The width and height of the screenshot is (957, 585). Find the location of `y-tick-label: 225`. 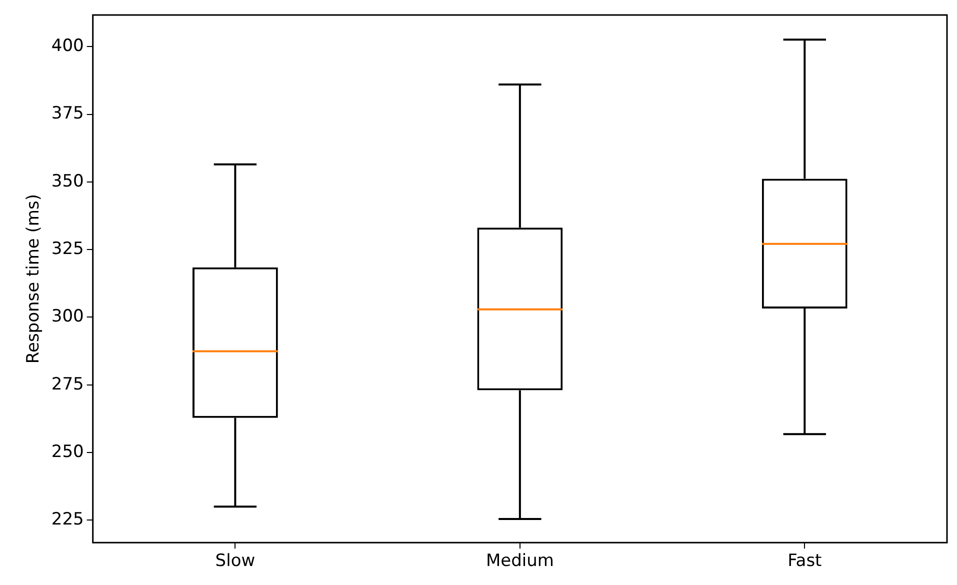

y-tick-label: 225 is located at coordinates (67, 520).